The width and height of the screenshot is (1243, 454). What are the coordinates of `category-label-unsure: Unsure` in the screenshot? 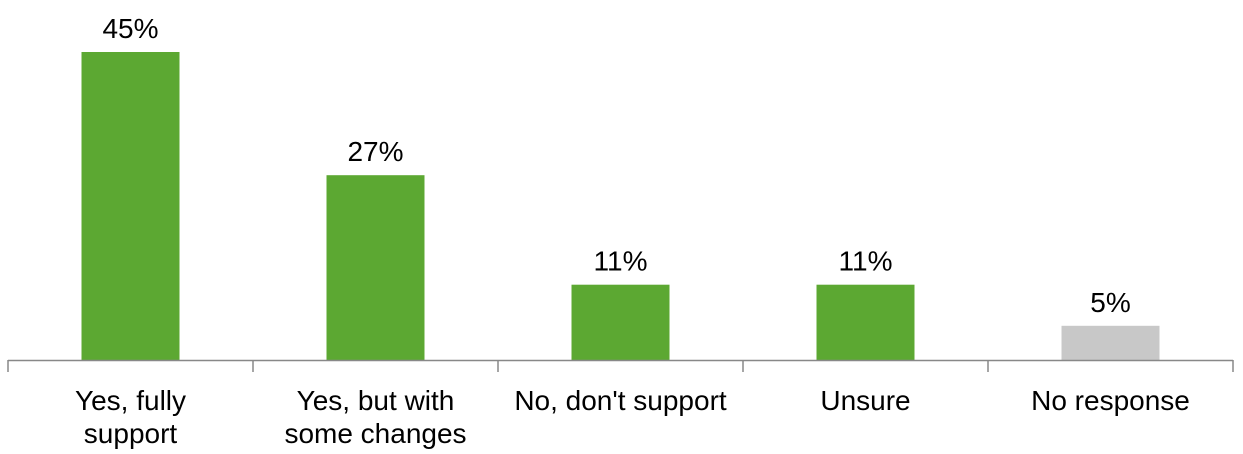 It's located at (865, 400).